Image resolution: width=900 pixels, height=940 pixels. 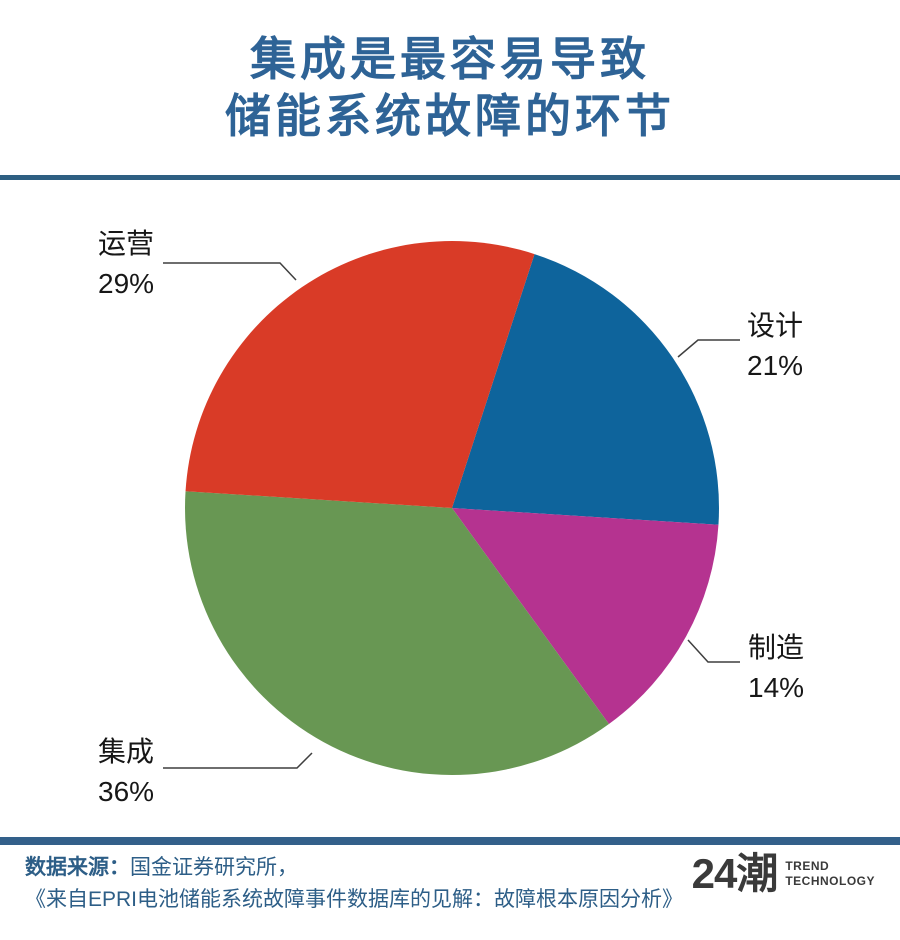 I want to click on callout-zhizao-pct: 14%, so click(x=776, y=687).